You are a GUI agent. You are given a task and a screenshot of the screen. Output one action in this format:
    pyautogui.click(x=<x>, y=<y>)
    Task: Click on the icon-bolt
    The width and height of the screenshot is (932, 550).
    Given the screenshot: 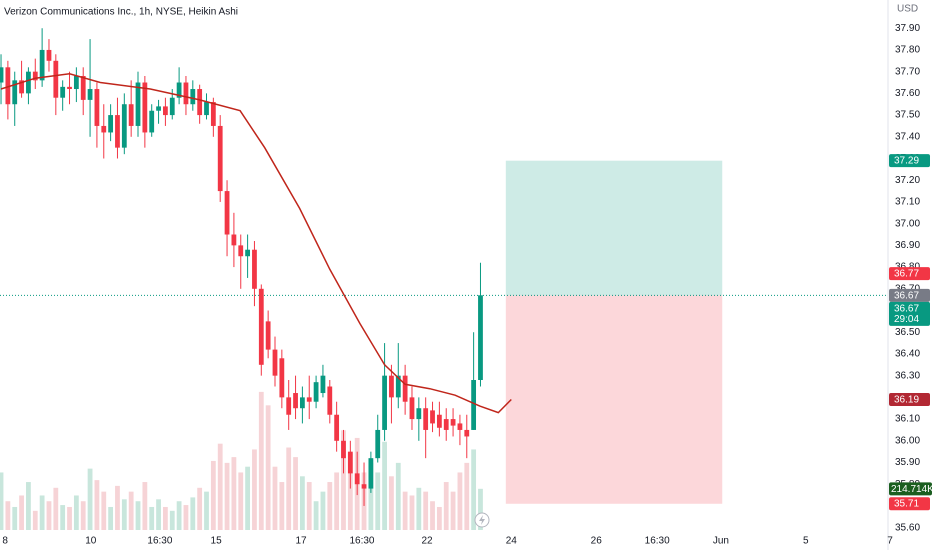 What is the action you would take?
    pyautogui.click(x=482, y=520)
    